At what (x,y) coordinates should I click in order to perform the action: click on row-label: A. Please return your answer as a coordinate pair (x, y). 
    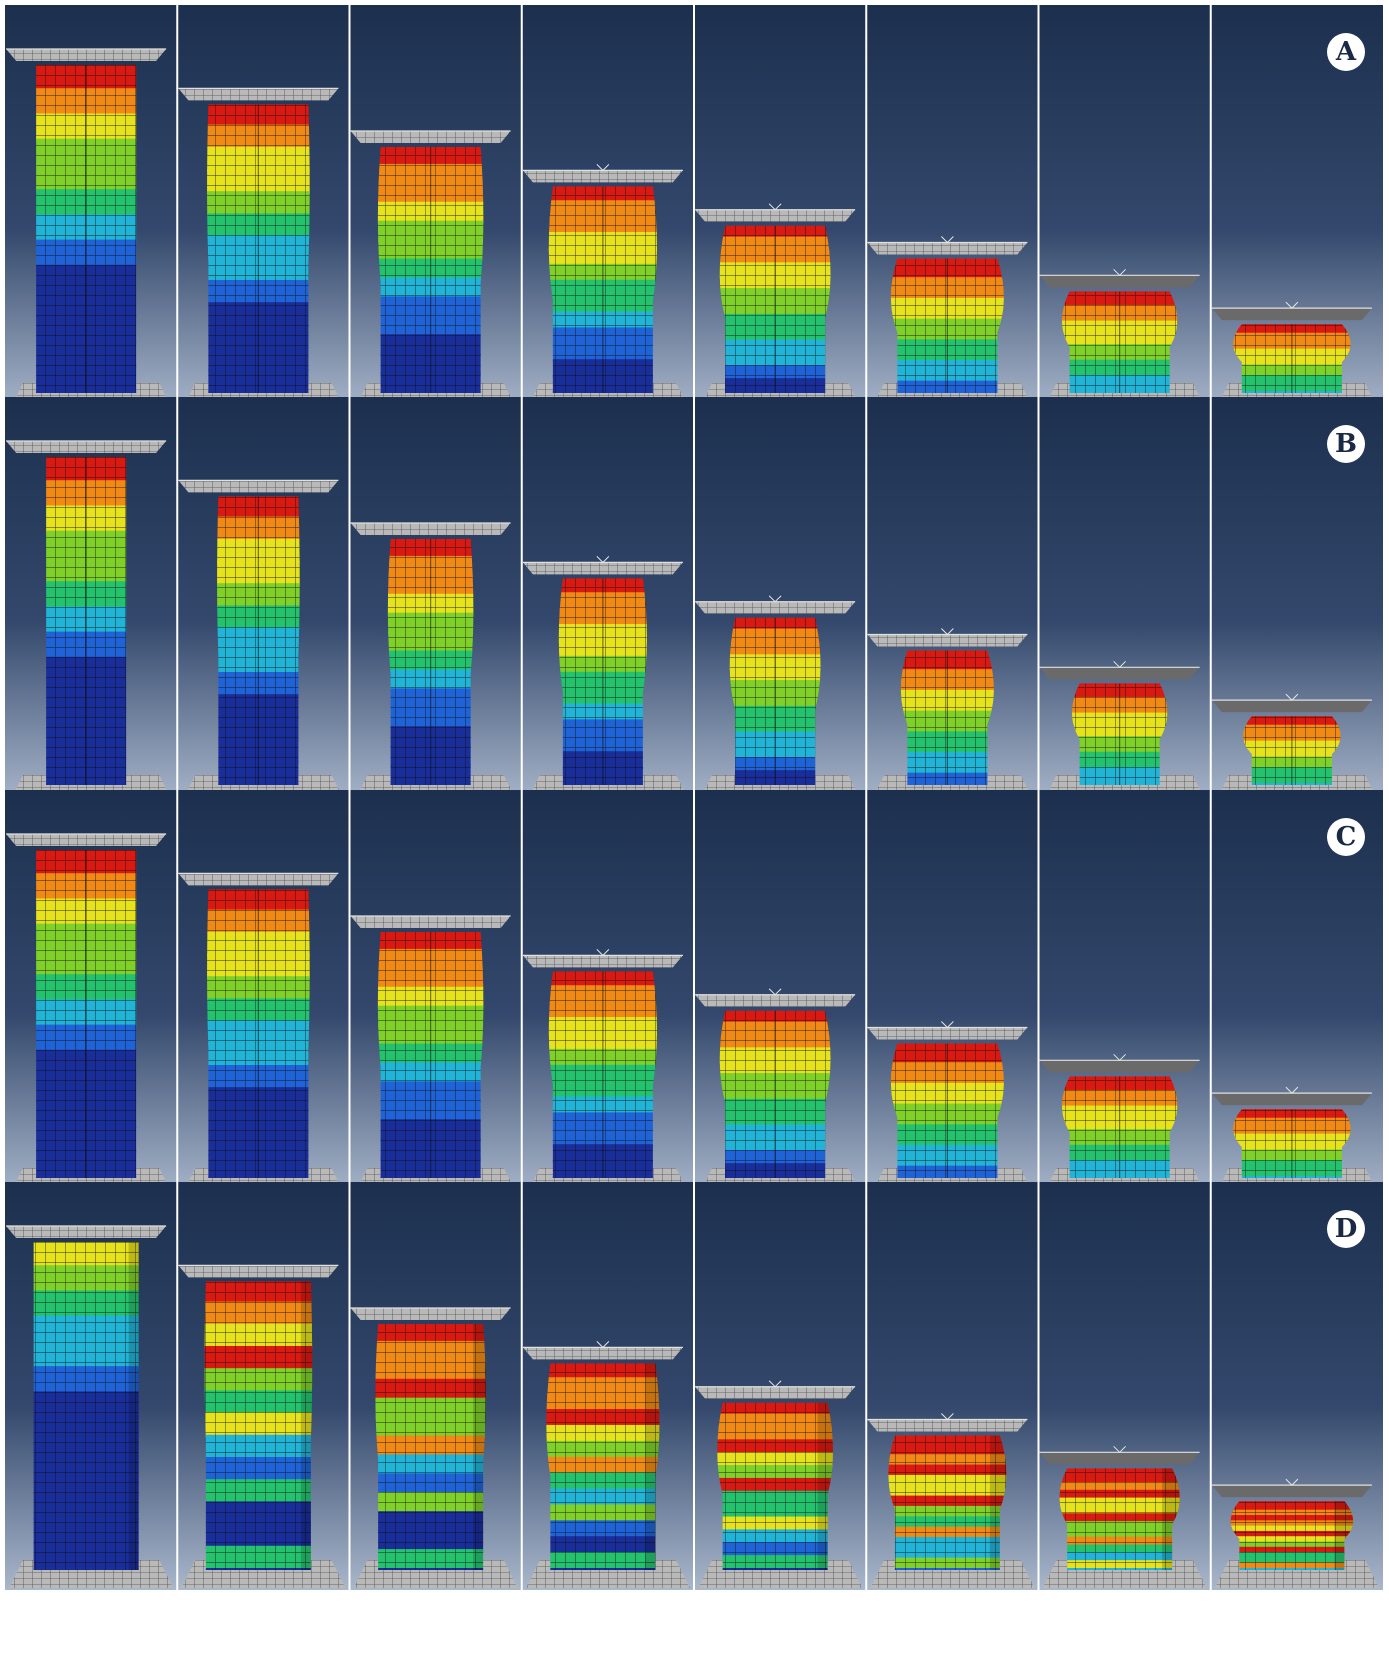
    Looking at the image, I should click on (1346, 52).